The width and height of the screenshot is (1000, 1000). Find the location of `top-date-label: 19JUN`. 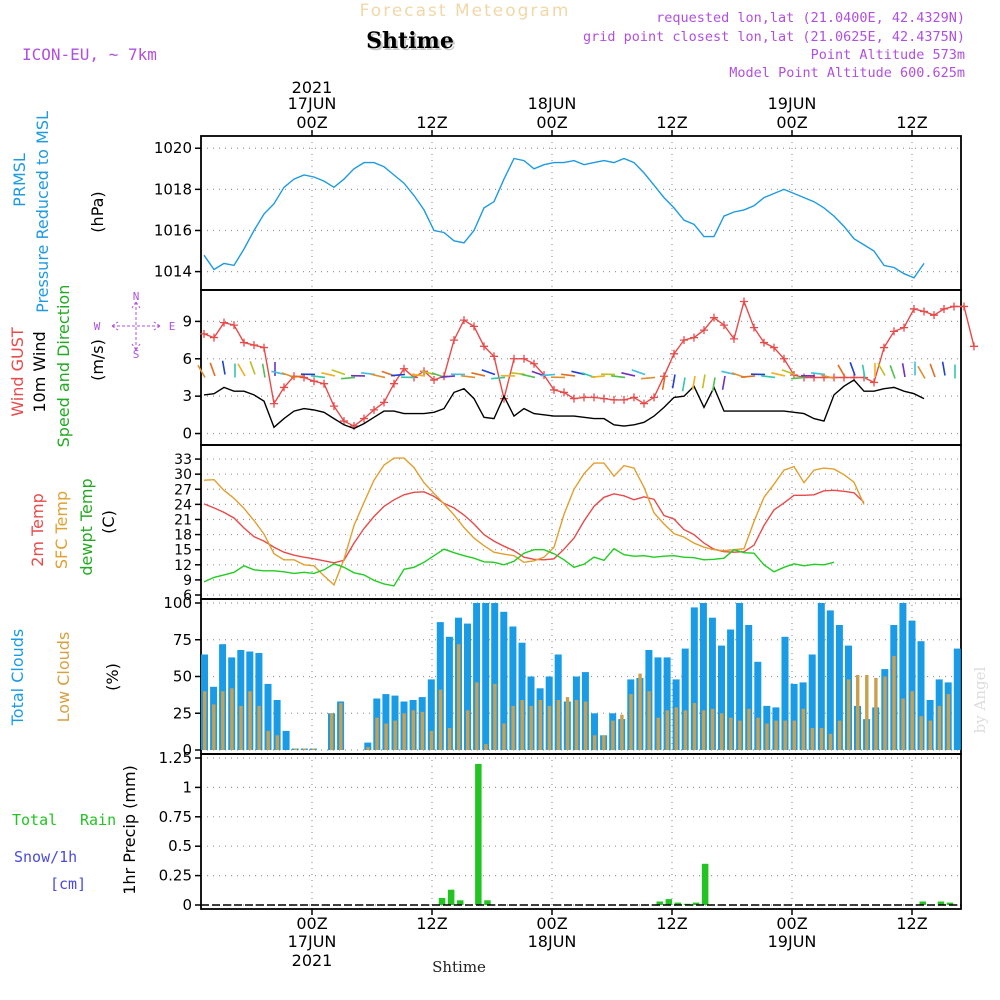

top-date-label: 19JUN is located at coordinates (792, 103).